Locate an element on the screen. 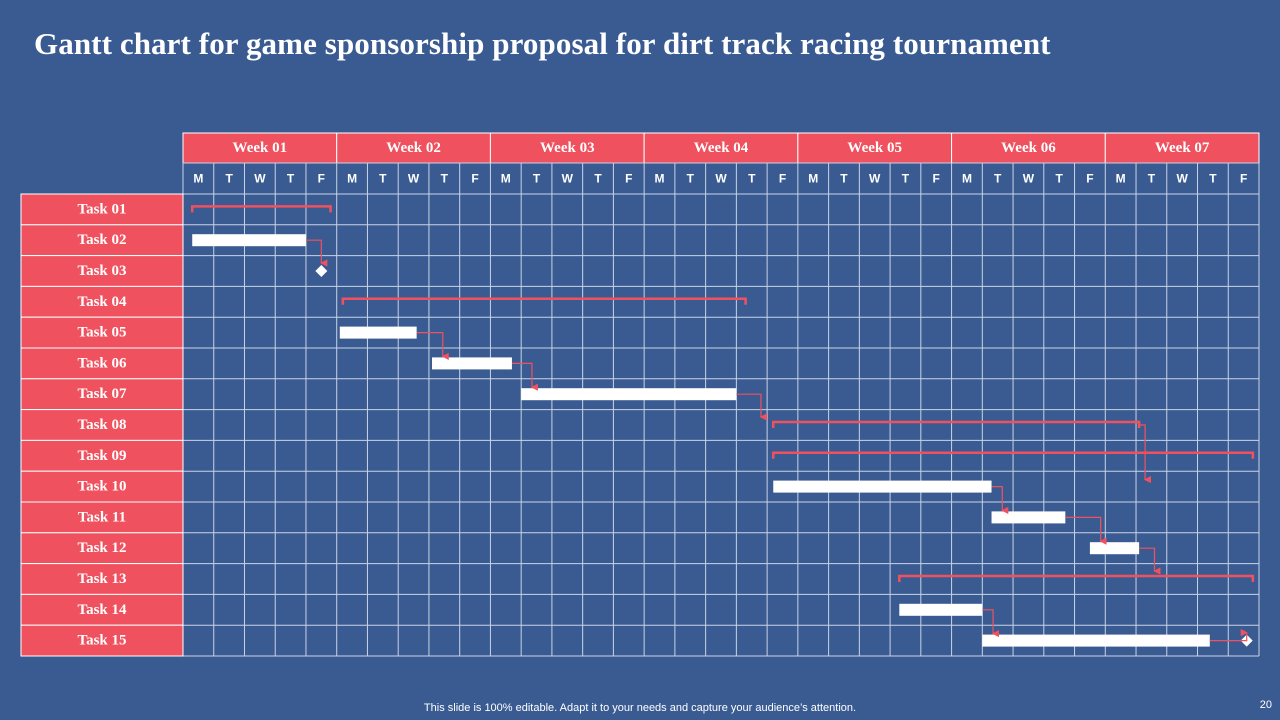 The image size is (1280, 720). task-label: Task 15 is located at coordinates (101, 641).